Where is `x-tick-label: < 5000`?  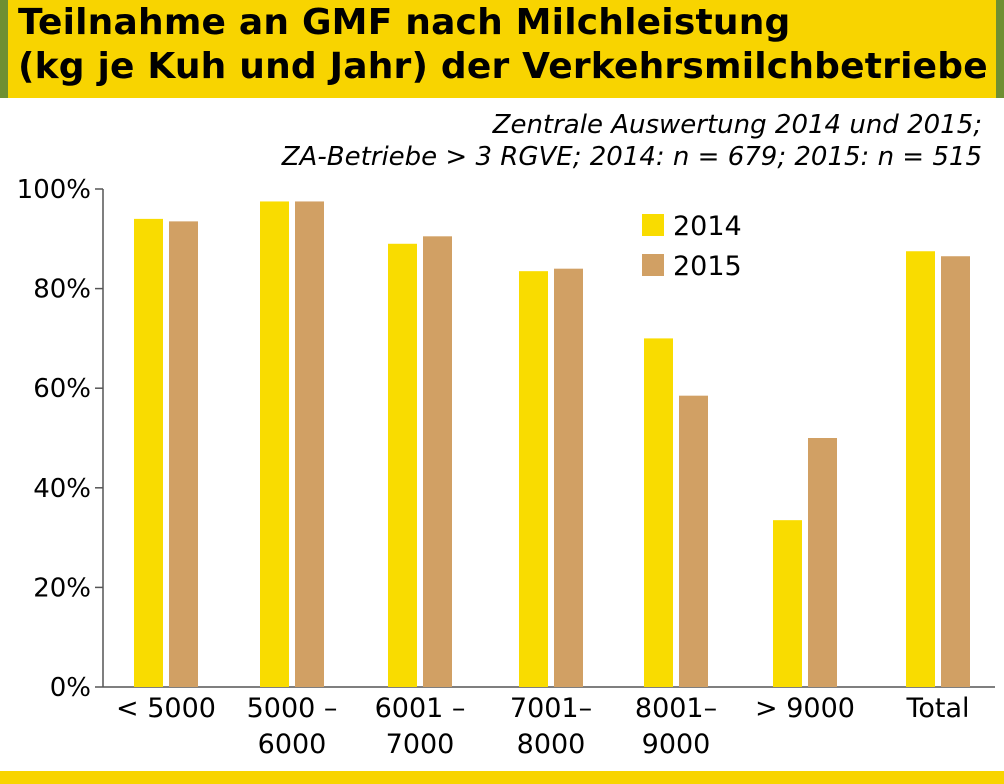
x-tick-label: < 5000 is located at coordinates (166, 708).